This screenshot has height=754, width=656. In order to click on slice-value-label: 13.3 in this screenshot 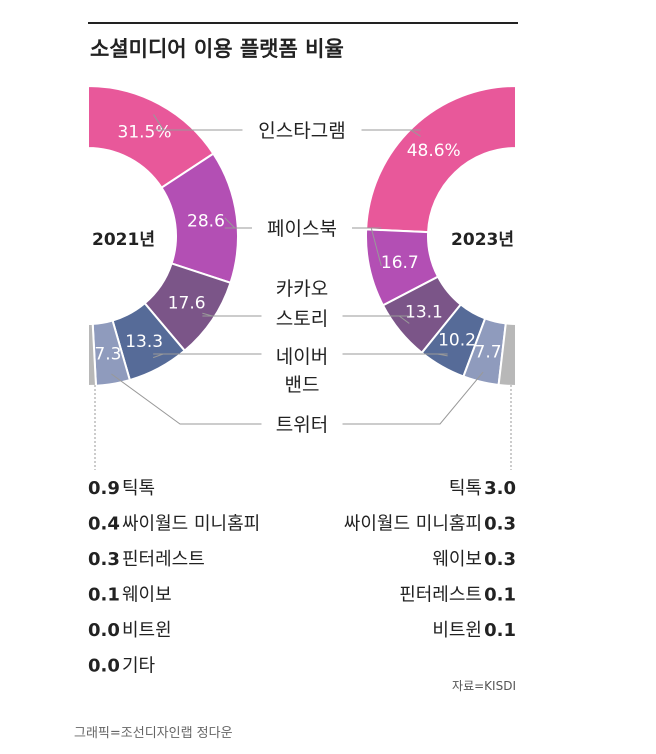, I will do `click(144, 342)`.